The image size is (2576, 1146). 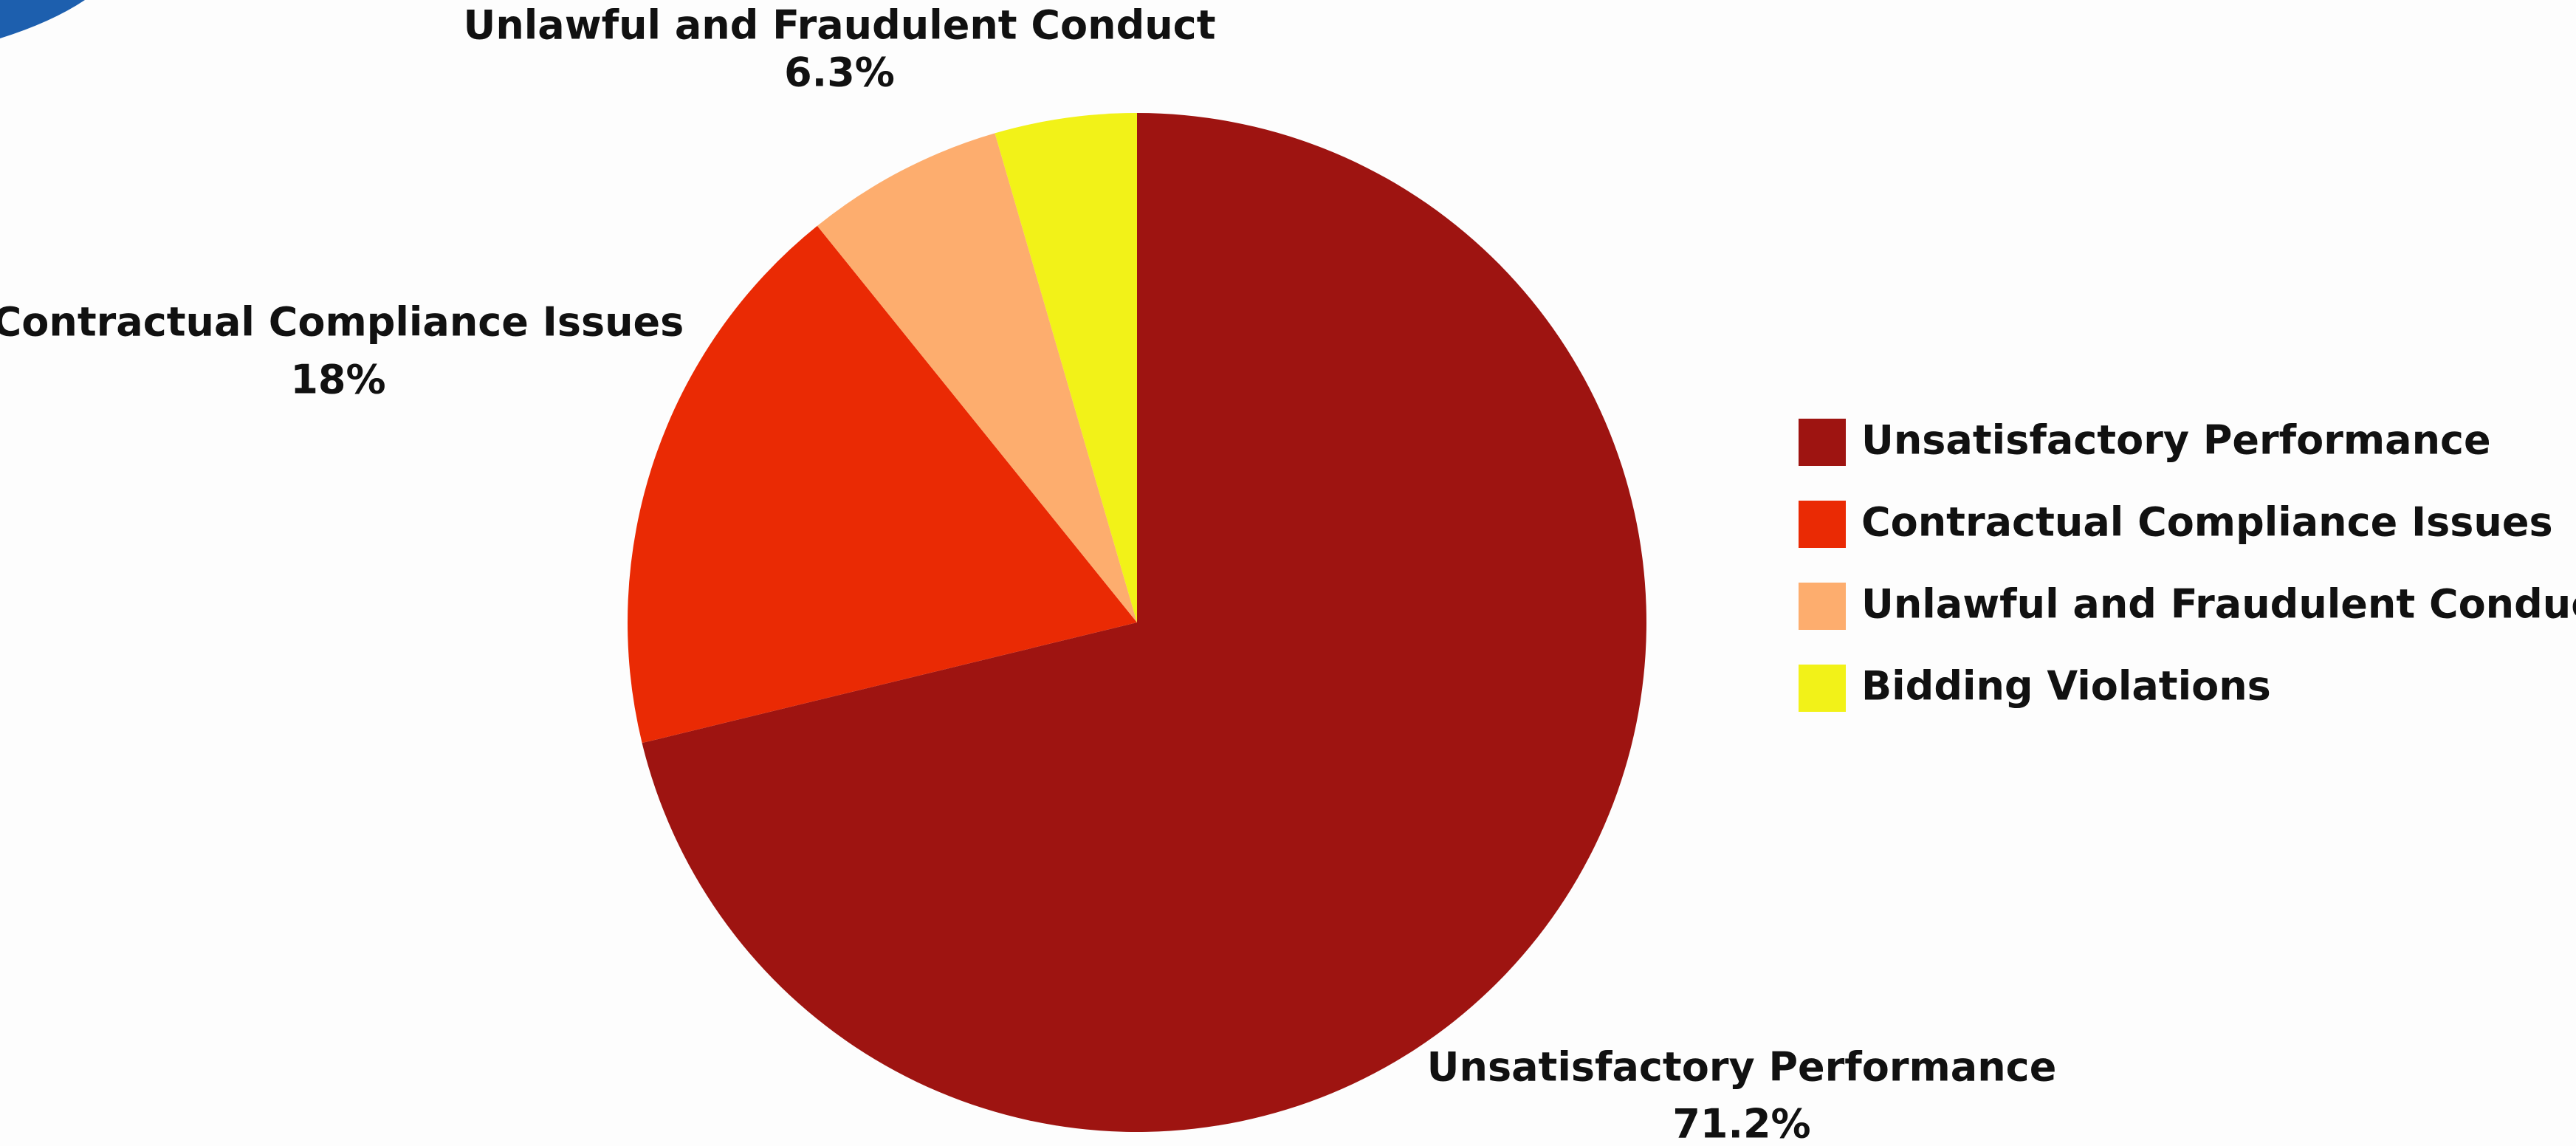 I want to click on slice-label: Contractual Compliance Issues, so click(x=342, y=322).